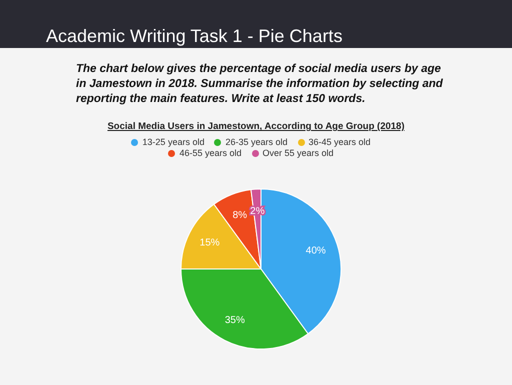 This screenshot has height=385, width=512. Describe the element at coordinates (240, 215) in the screenshot. I see `data-label: 8%` at that location.